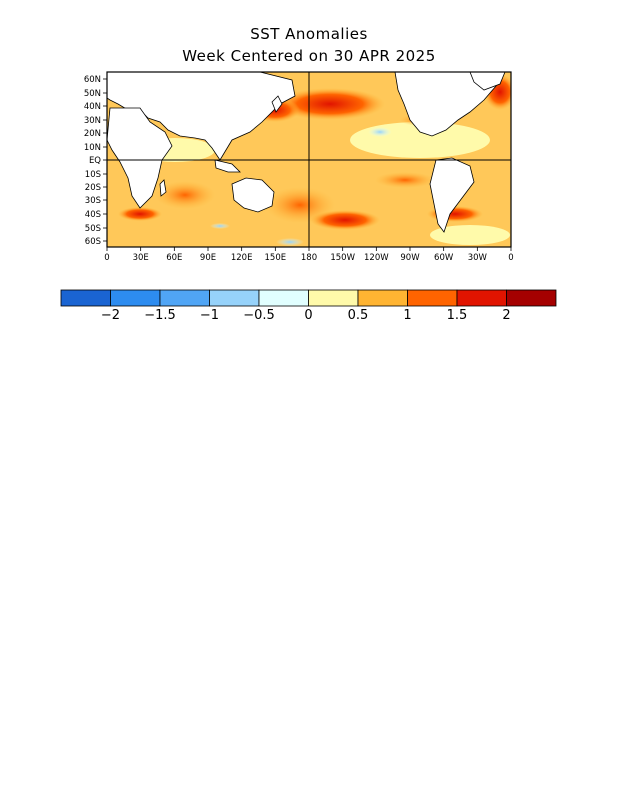 This screenshot has height=800, width=618. What do you see at coordinates (407, 315) in the screenshot?
I see `colorbar-label: 1` at bounding box center [407, 315].